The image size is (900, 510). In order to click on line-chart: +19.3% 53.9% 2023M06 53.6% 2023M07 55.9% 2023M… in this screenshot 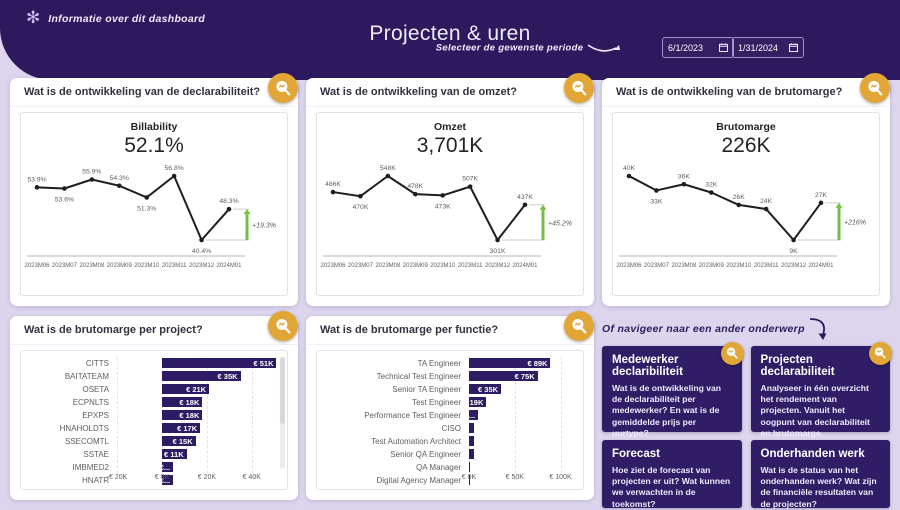, I will do `click(149, 217)`.